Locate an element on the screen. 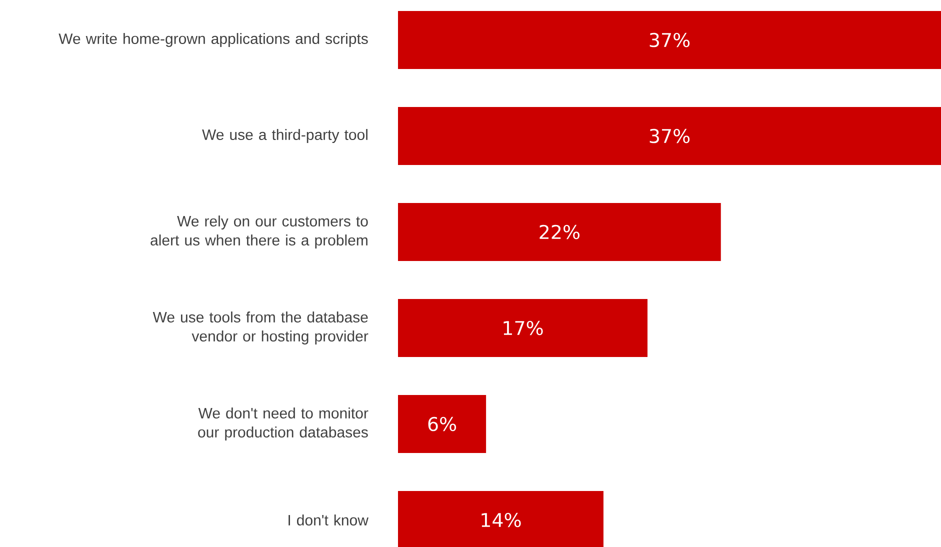  data-label: 22% is located at coordinates (560, 232).